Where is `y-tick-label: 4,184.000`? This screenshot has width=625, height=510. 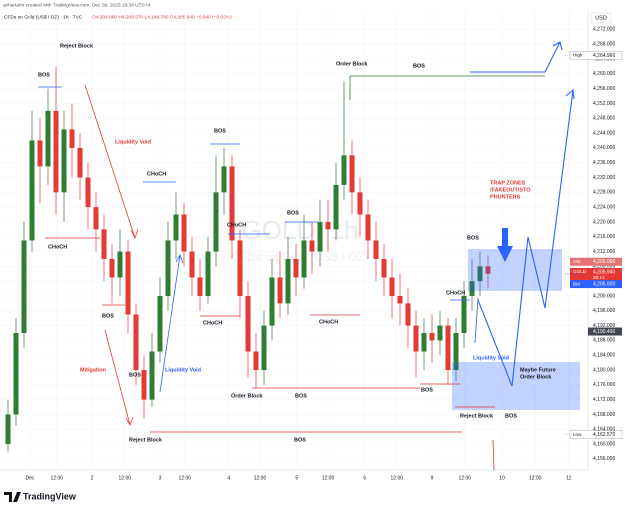 y-tick-label: 4,184.000 is located at coordinates (604, 356).